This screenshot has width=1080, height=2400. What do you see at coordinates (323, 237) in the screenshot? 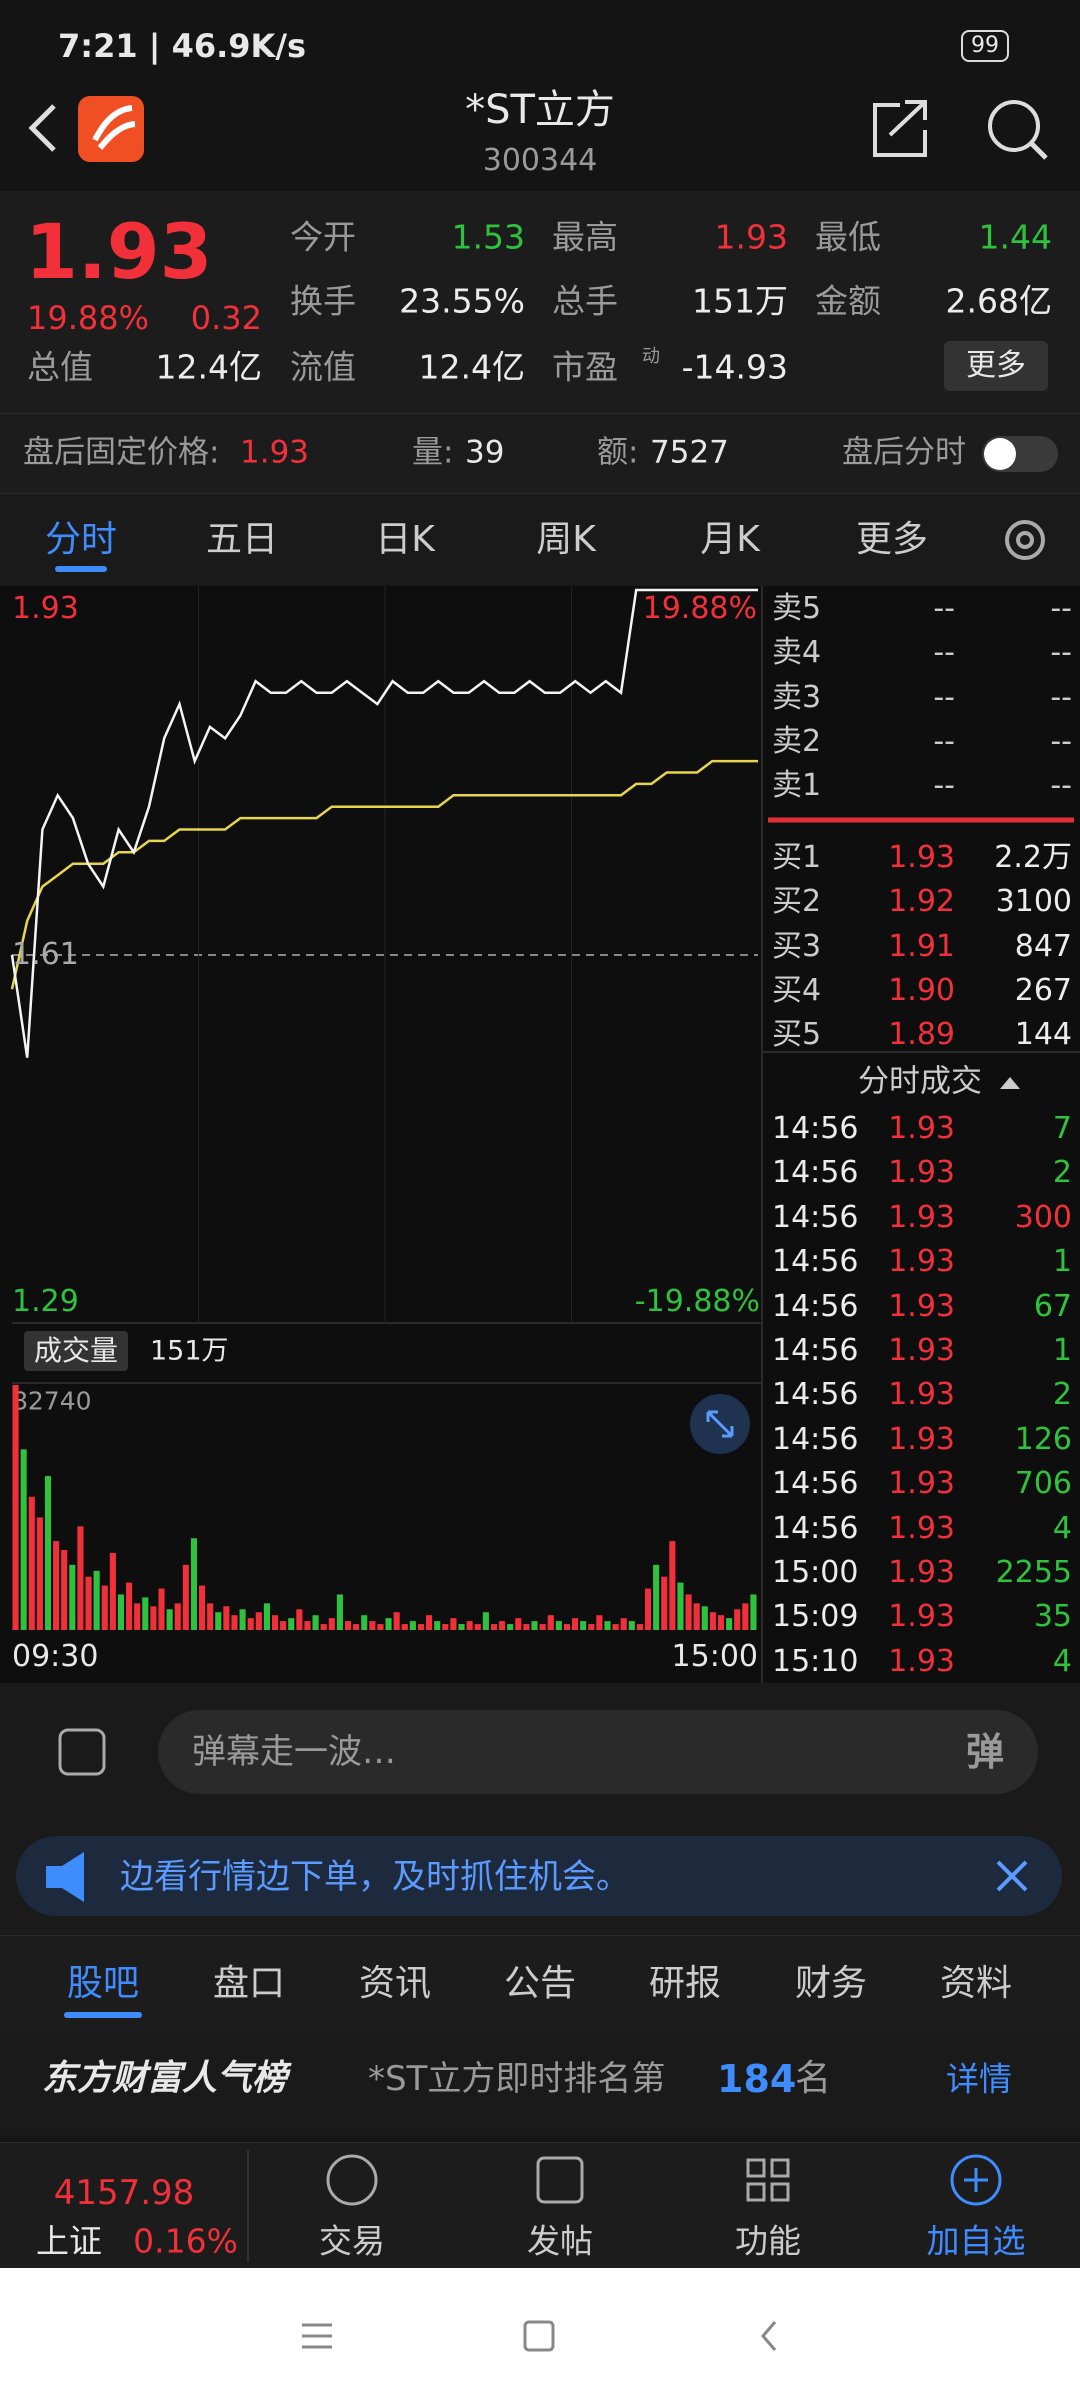
I see `field-label: 今开` at bounding box center [323, 237].